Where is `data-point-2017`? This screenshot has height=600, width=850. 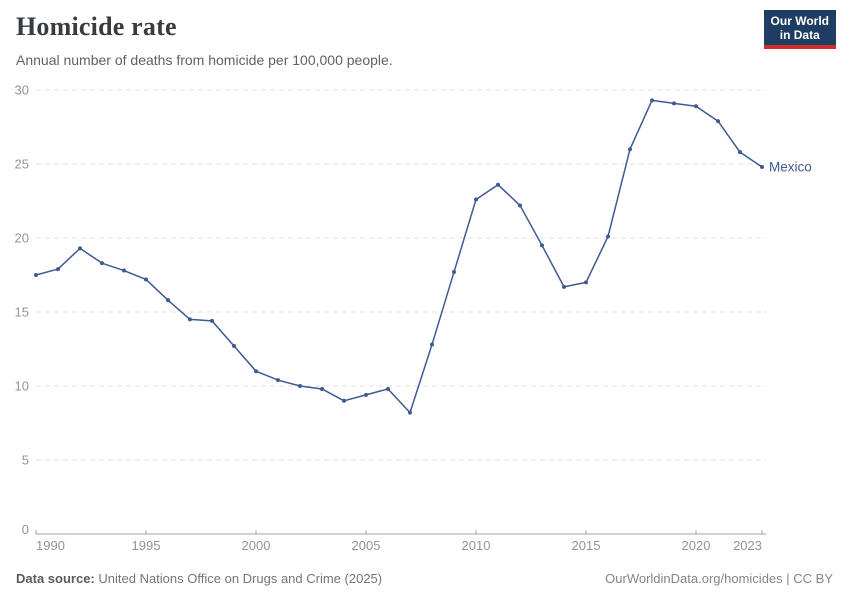
data-point-2017 is located at coordinates (630, 149).